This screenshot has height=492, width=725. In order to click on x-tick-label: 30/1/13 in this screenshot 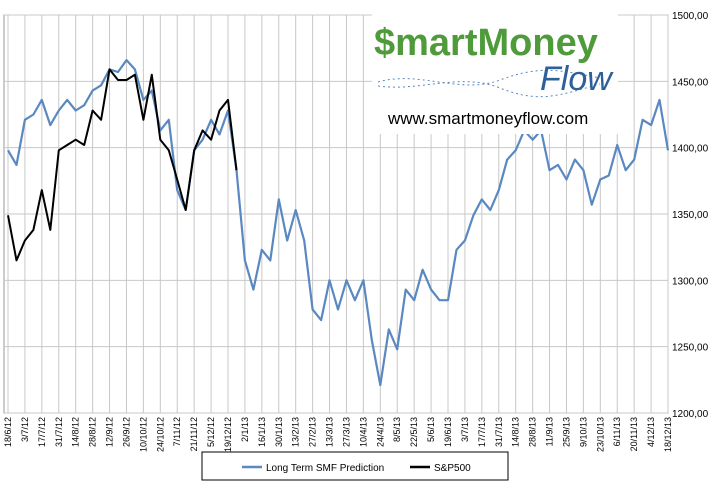, I will do `click(279, 432)`.